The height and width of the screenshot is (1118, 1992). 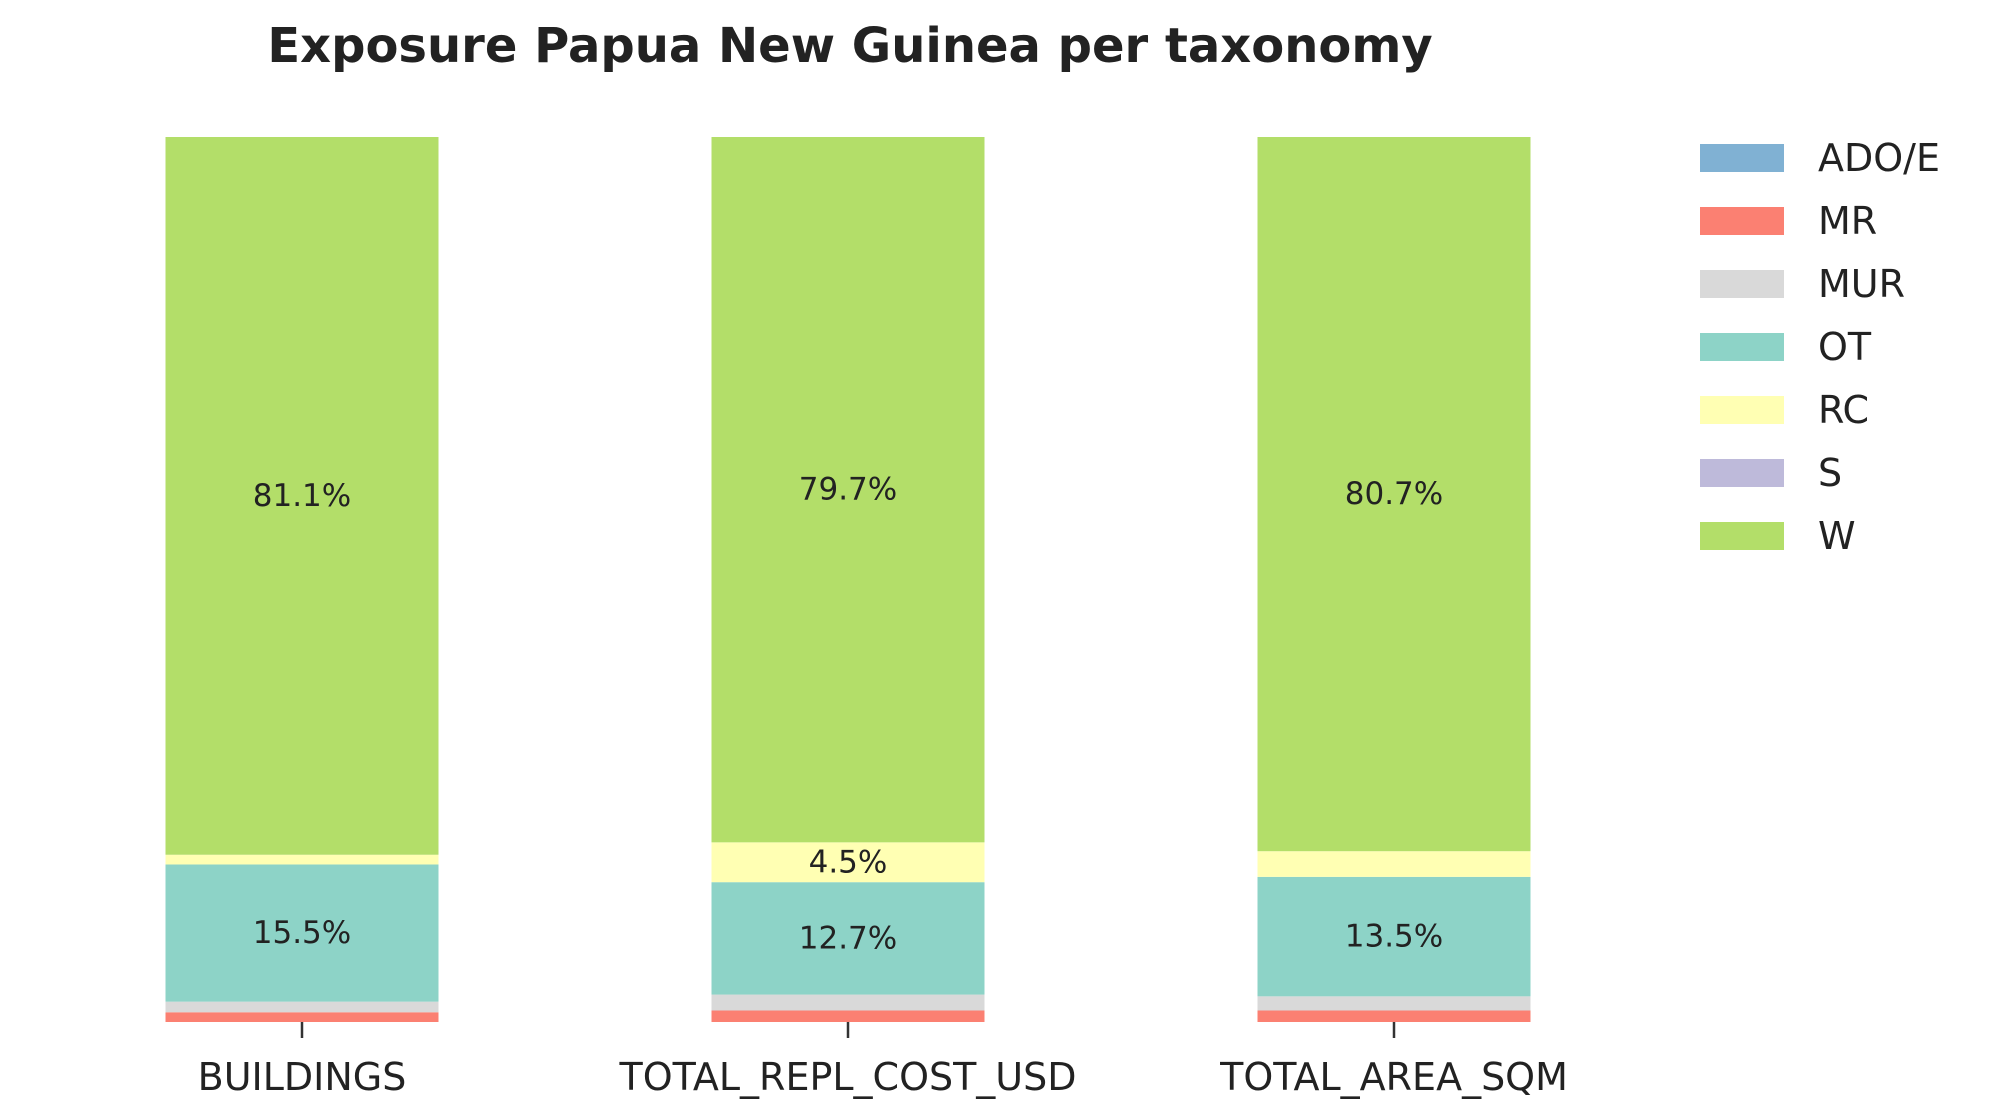 I want to click on legend: ADO/E MR MUR OT RC S W, so click(x=1840, y=346).